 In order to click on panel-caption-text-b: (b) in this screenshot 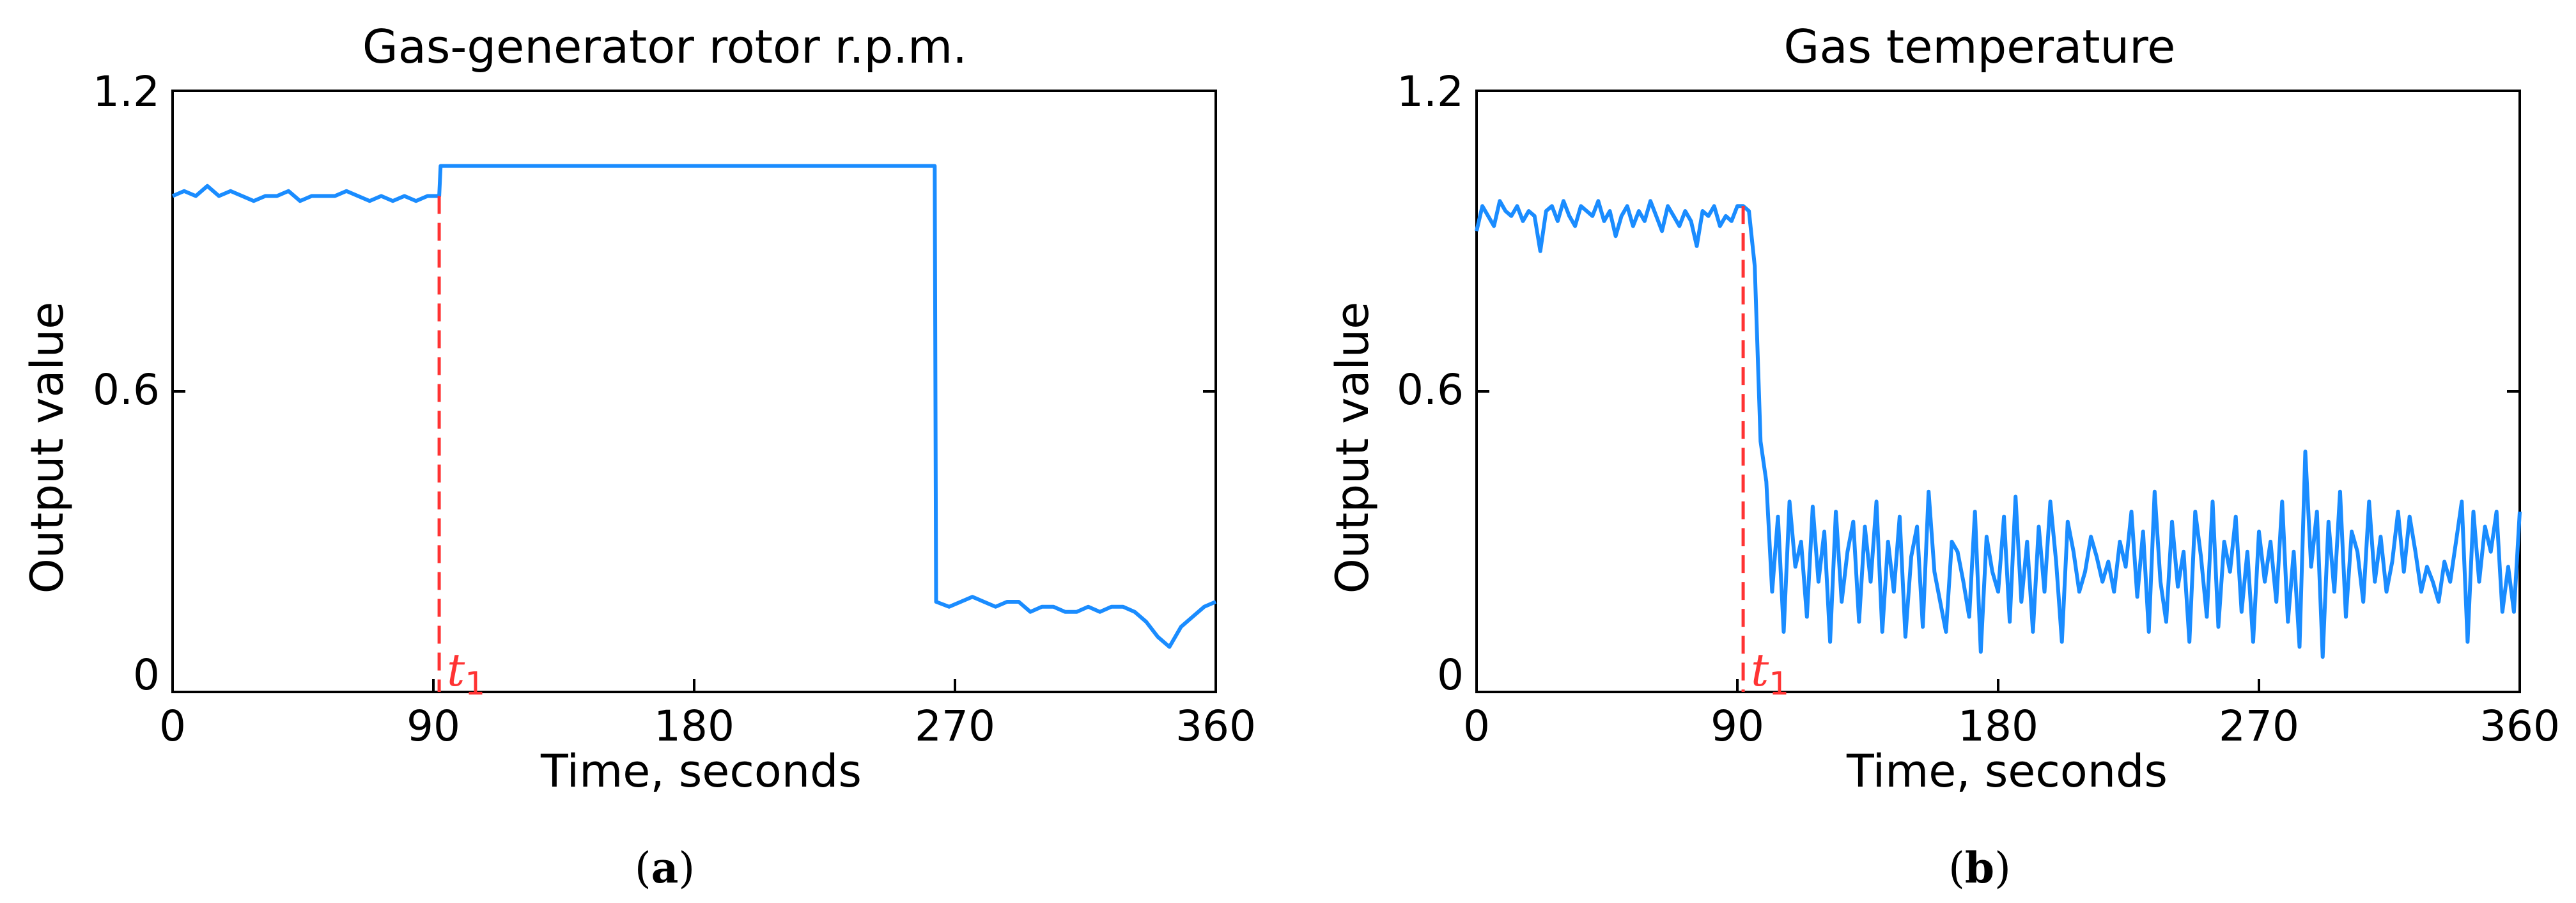, I will do `click(1979, 868)`.